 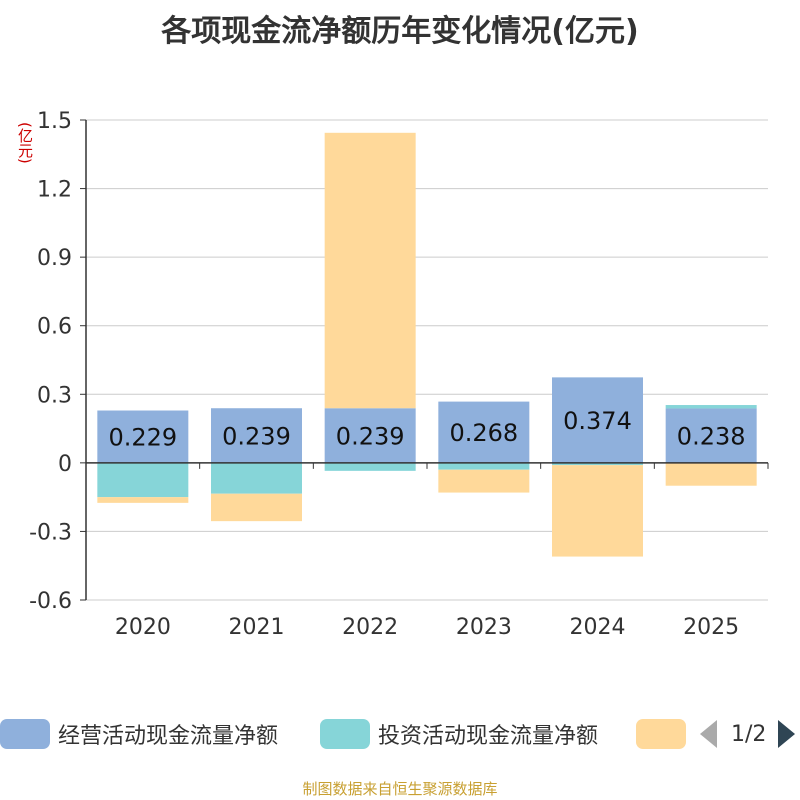 What do you see at coordinates (711, 627) in the screenshot?
I see `x-tick-label: 2025` at bounding box center [711, 627].